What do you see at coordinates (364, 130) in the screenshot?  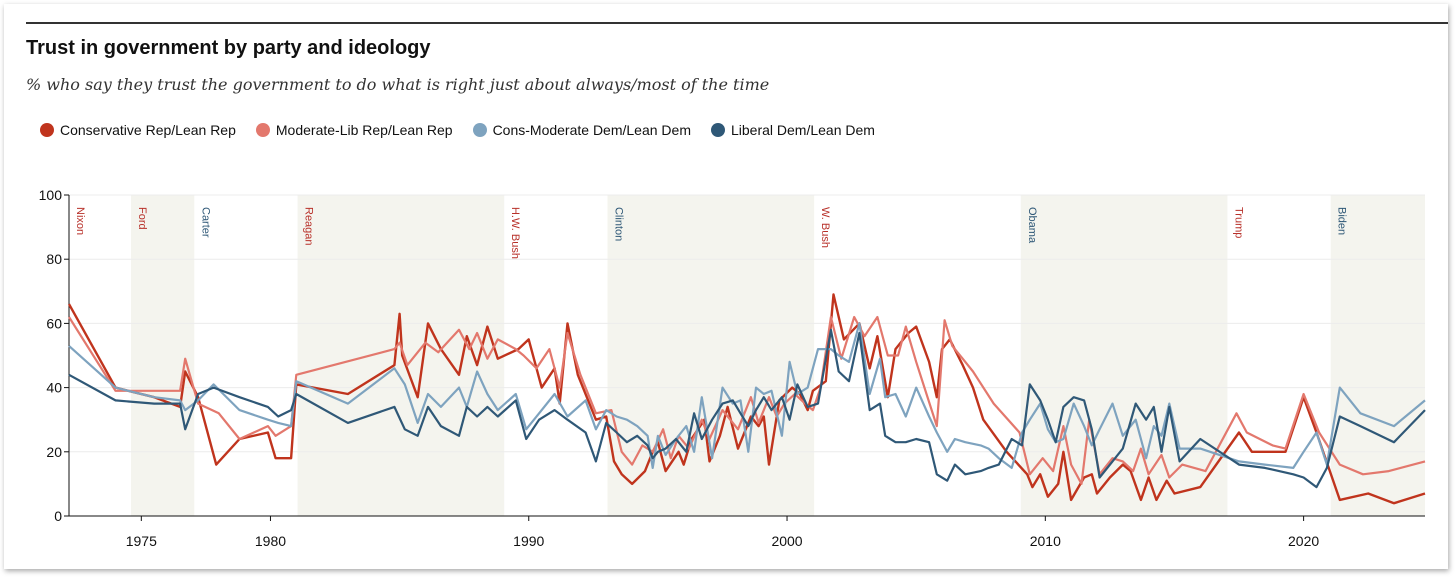 I see `legend-label-moderate-rep: Moderate-Lib Rep/Lean Rep` at bounding box center [364, 130].